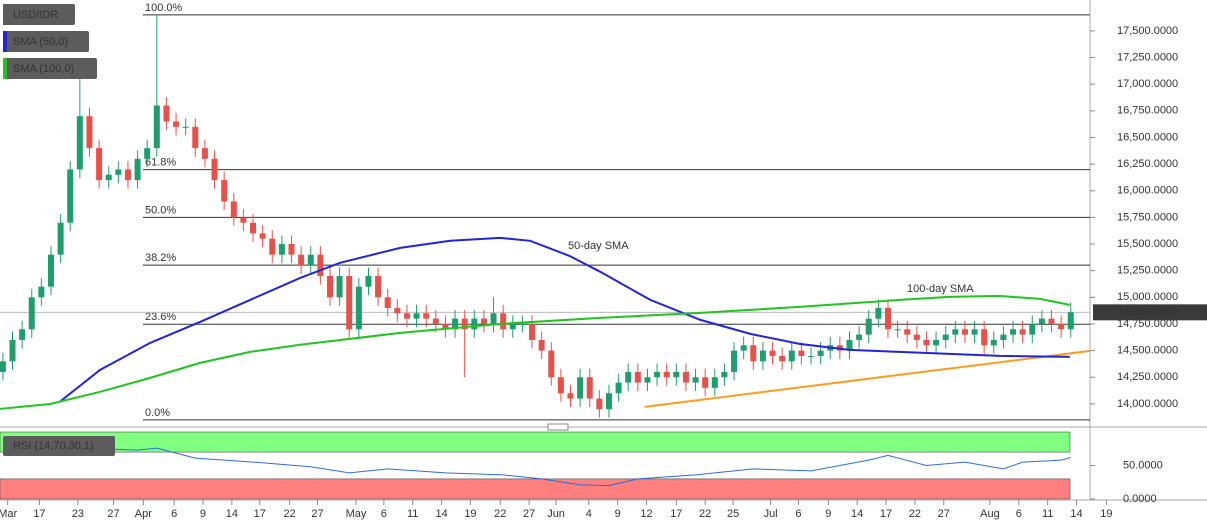  I want to click on fib-label: 61.8%, so click(160, 163).